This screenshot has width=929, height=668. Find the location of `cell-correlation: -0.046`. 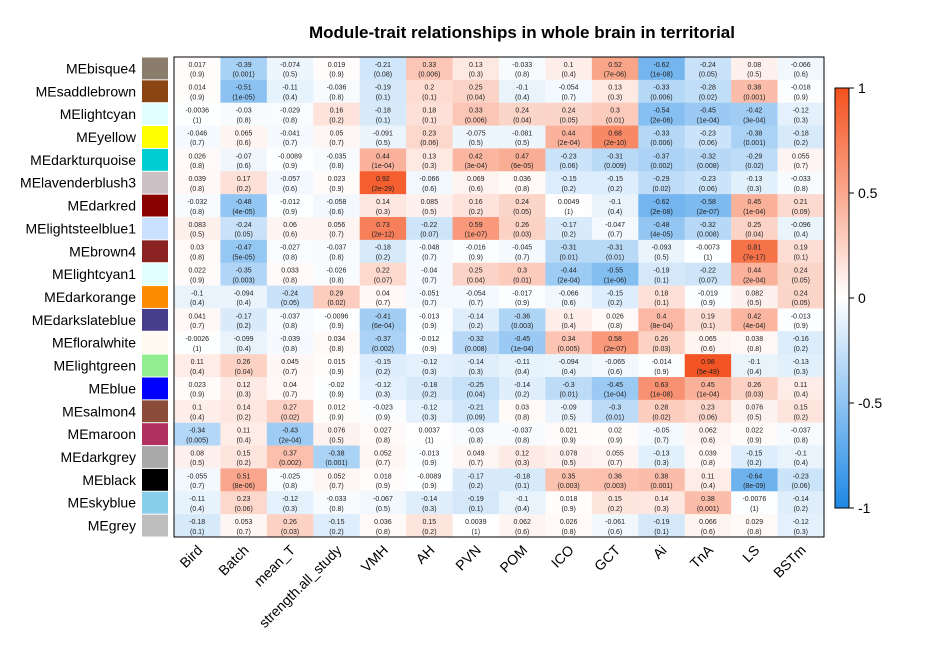

cell-correlation: -0.046 is located at coordinates (197, 133).